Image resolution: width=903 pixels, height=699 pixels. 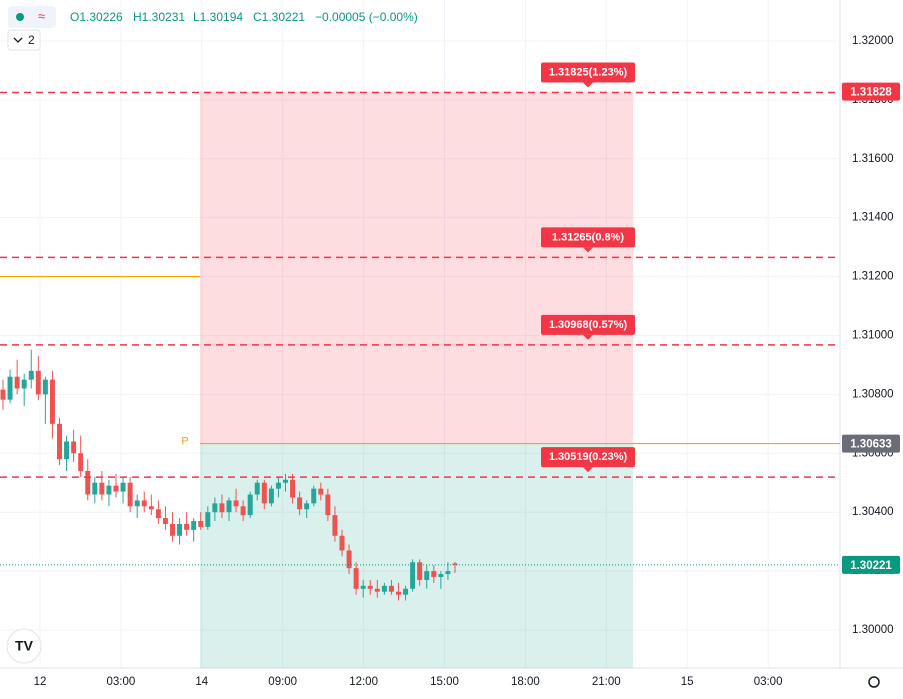 I want to click on y-tick-label: 1.31200, so click(x=873, y=277).